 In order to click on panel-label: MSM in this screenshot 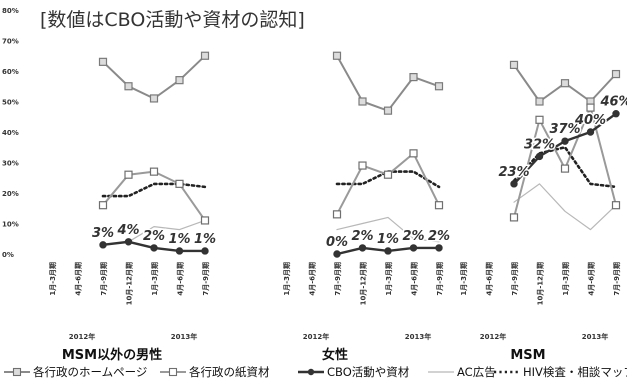, I will do `click(527, 355)`.